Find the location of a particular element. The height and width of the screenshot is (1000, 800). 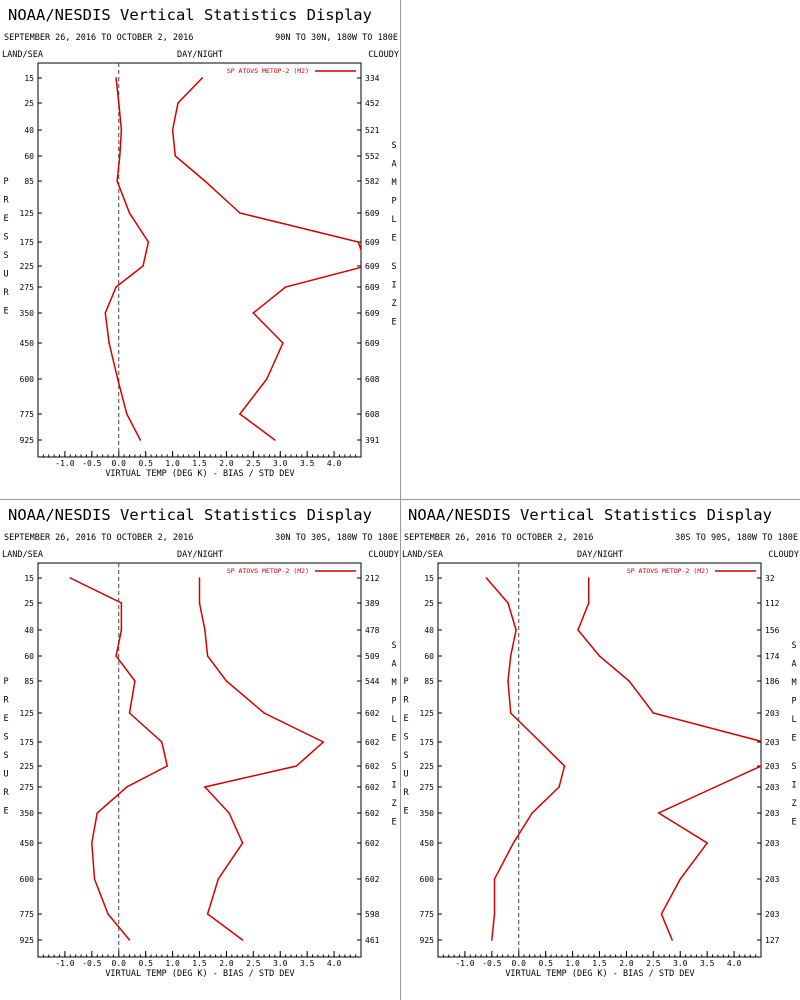

sample-size-axis-letter: L is located at coordinates (793, 720).